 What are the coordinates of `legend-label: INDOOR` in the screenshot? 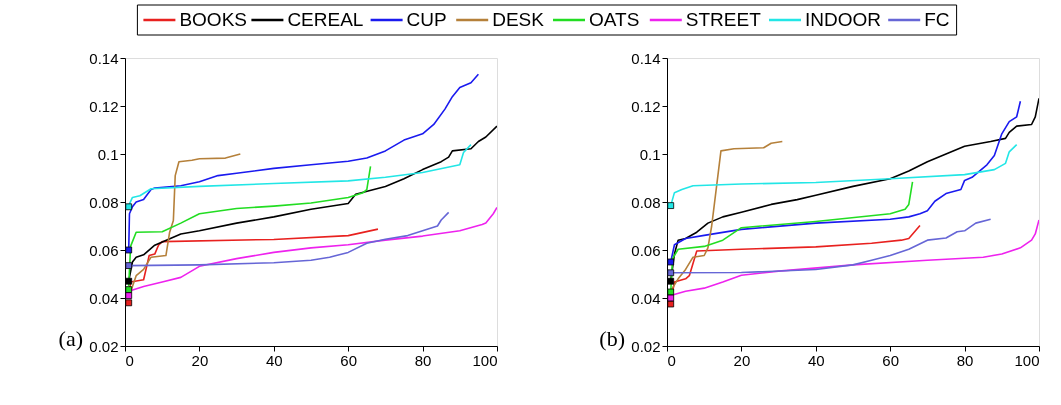 It's located at (843, 19).